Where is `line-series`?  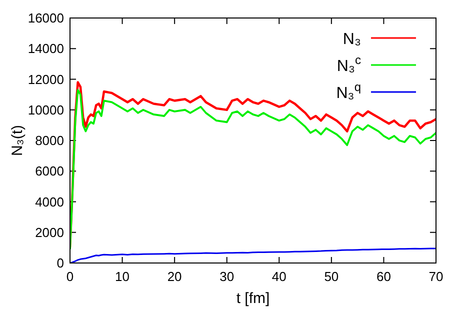 line-series is located at coordinates (253, 255).